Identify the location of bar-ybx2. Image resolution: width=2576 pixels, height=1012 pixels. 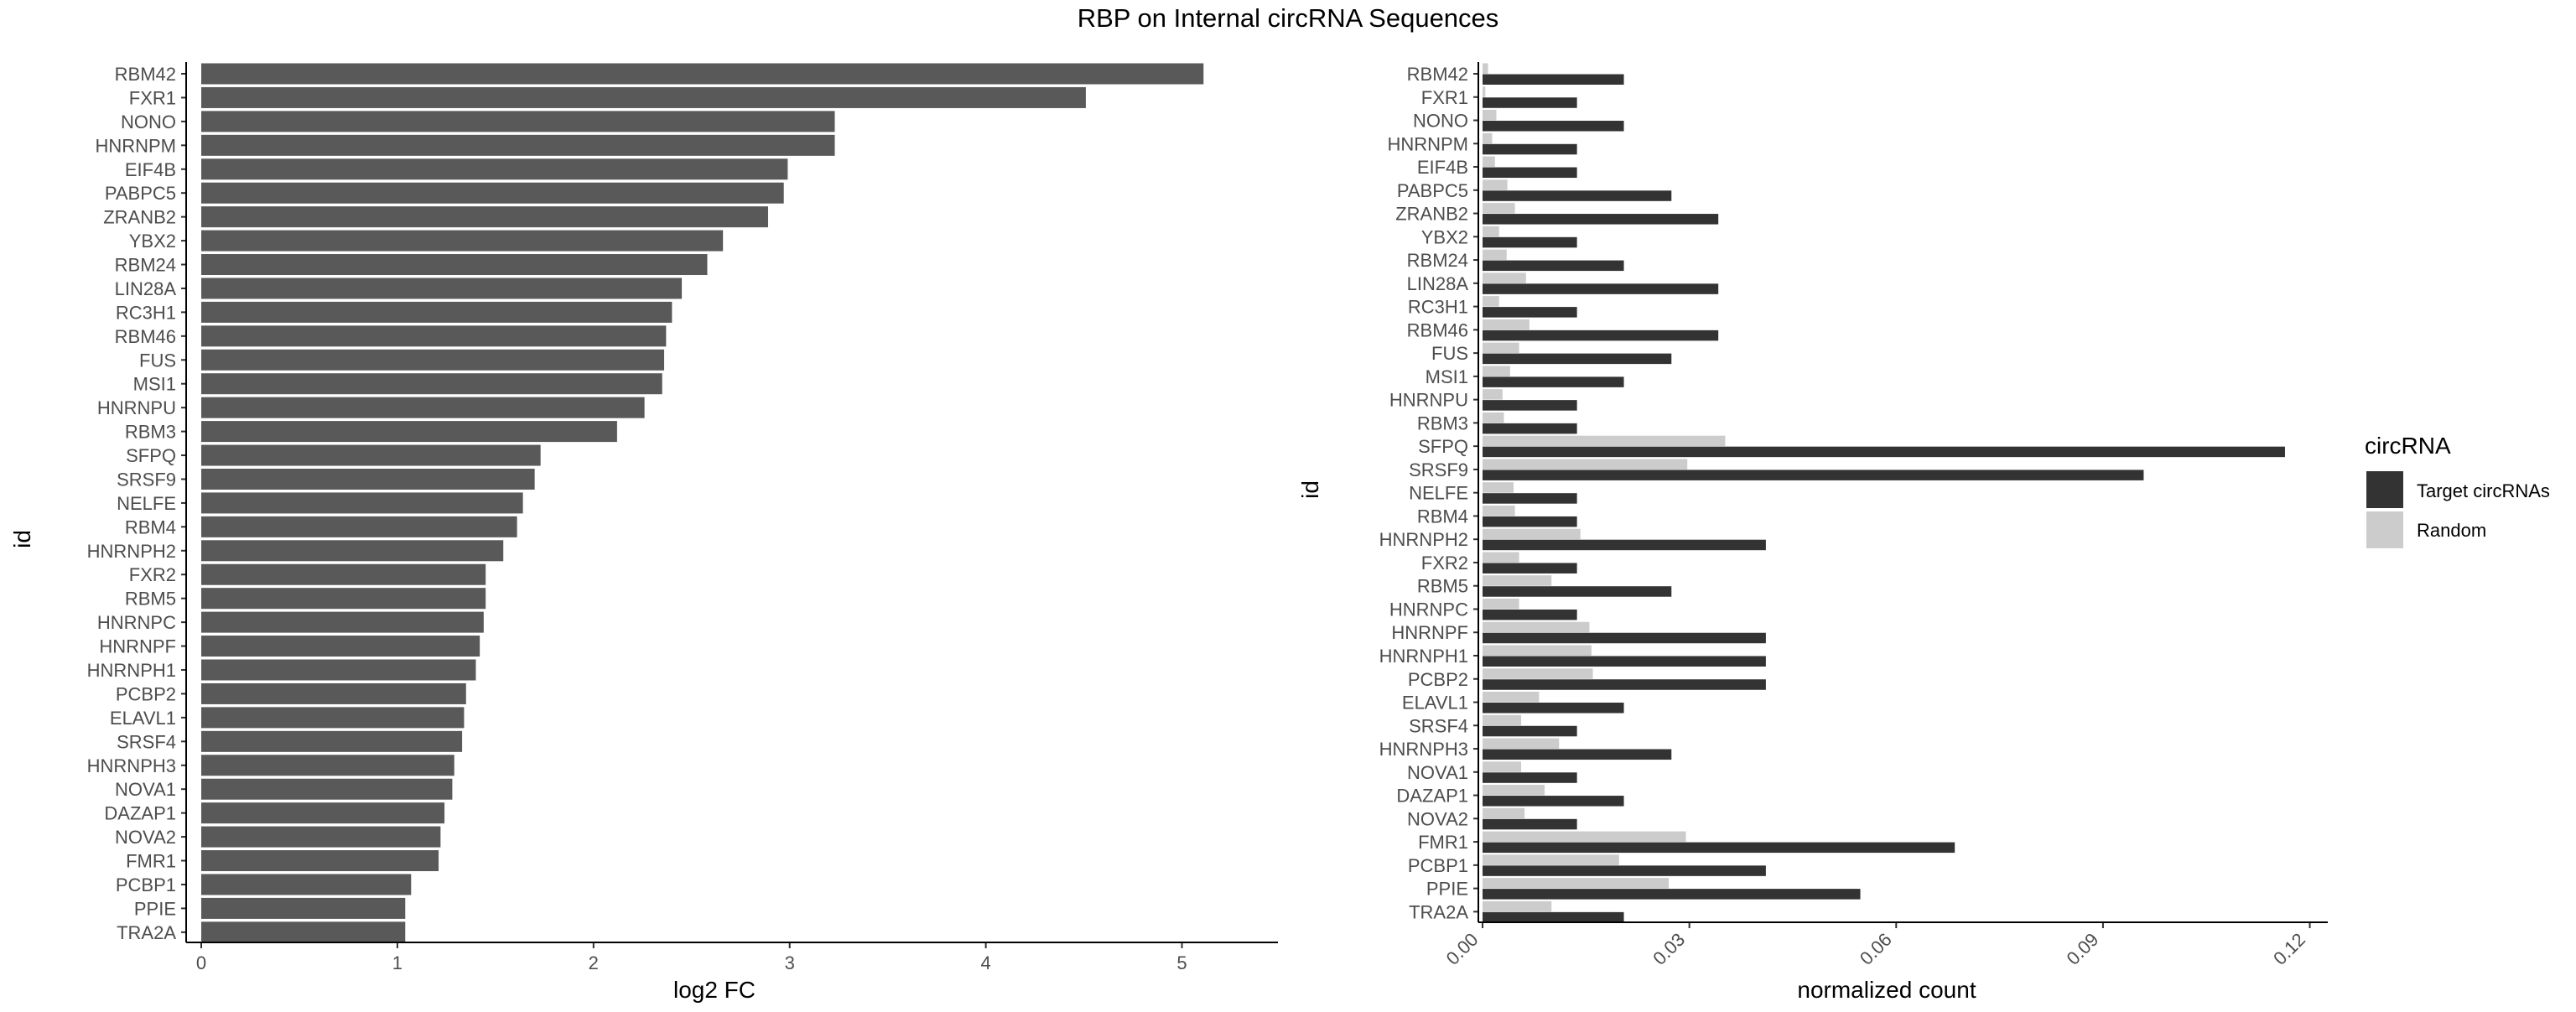
(462, 241).